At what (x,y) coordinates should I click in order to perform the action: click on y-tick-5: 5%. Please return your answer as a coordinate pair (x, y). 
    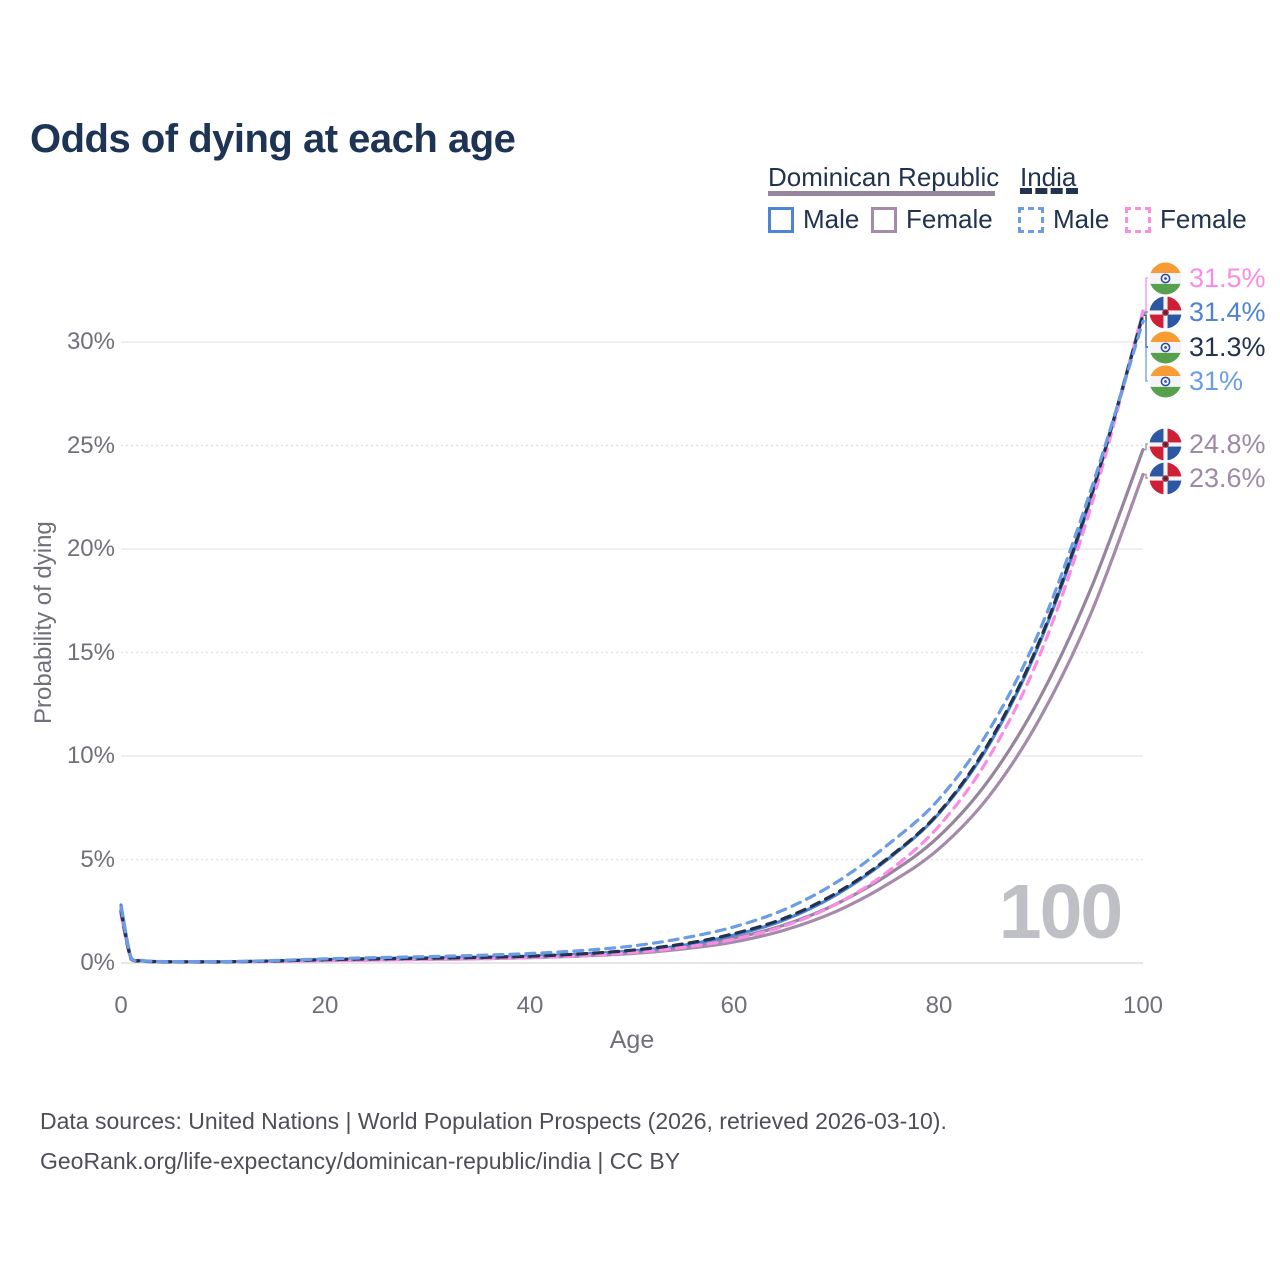
    Looking at the image, I should click on (97, 859).